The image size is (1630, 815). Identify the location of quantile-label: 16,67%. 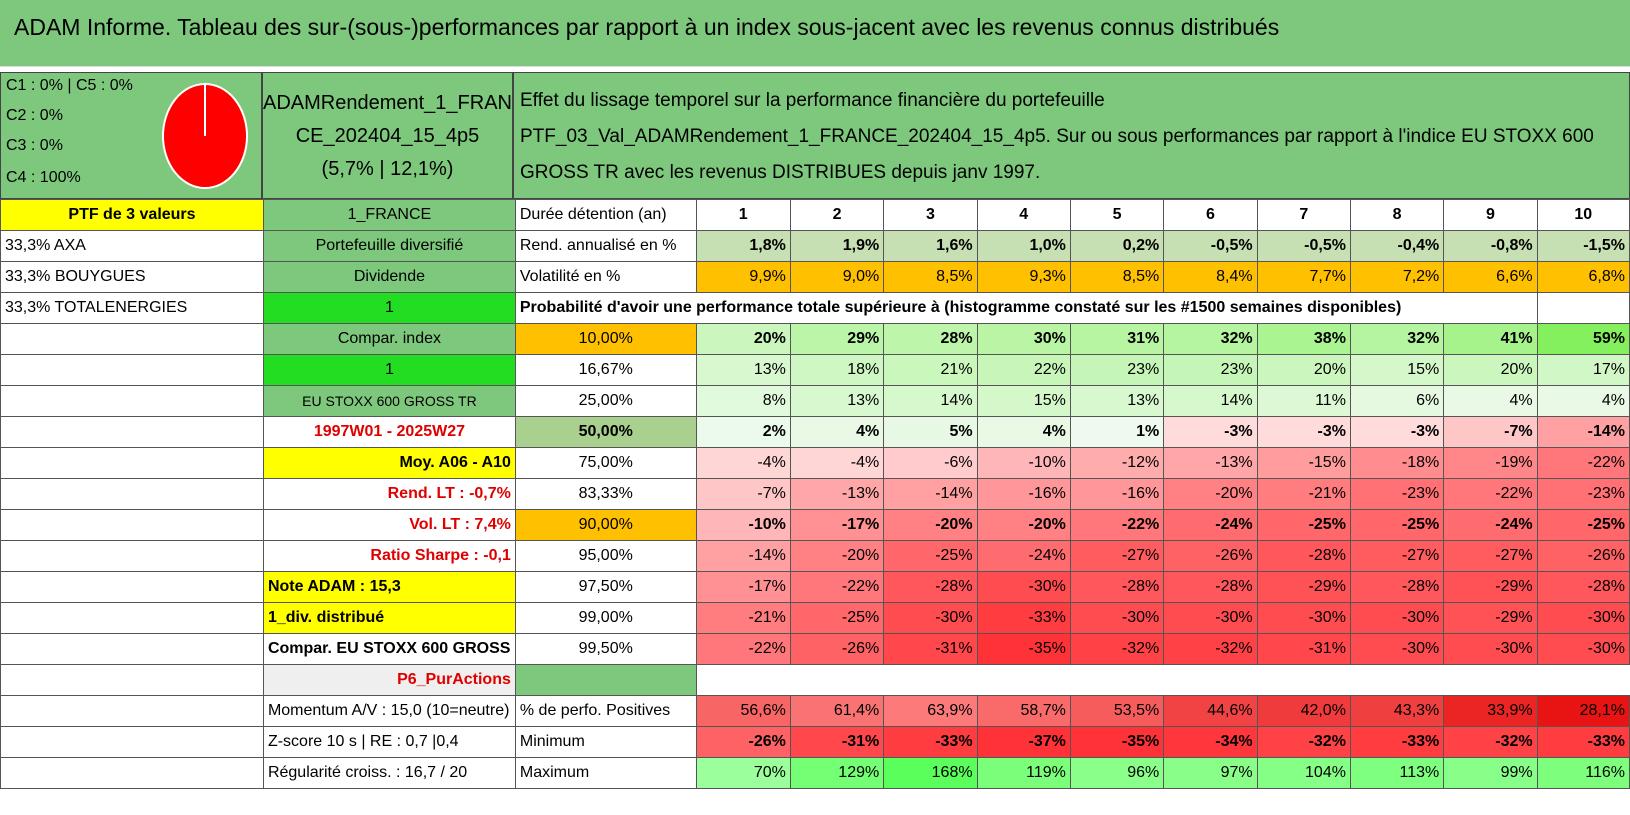
(605, 370).